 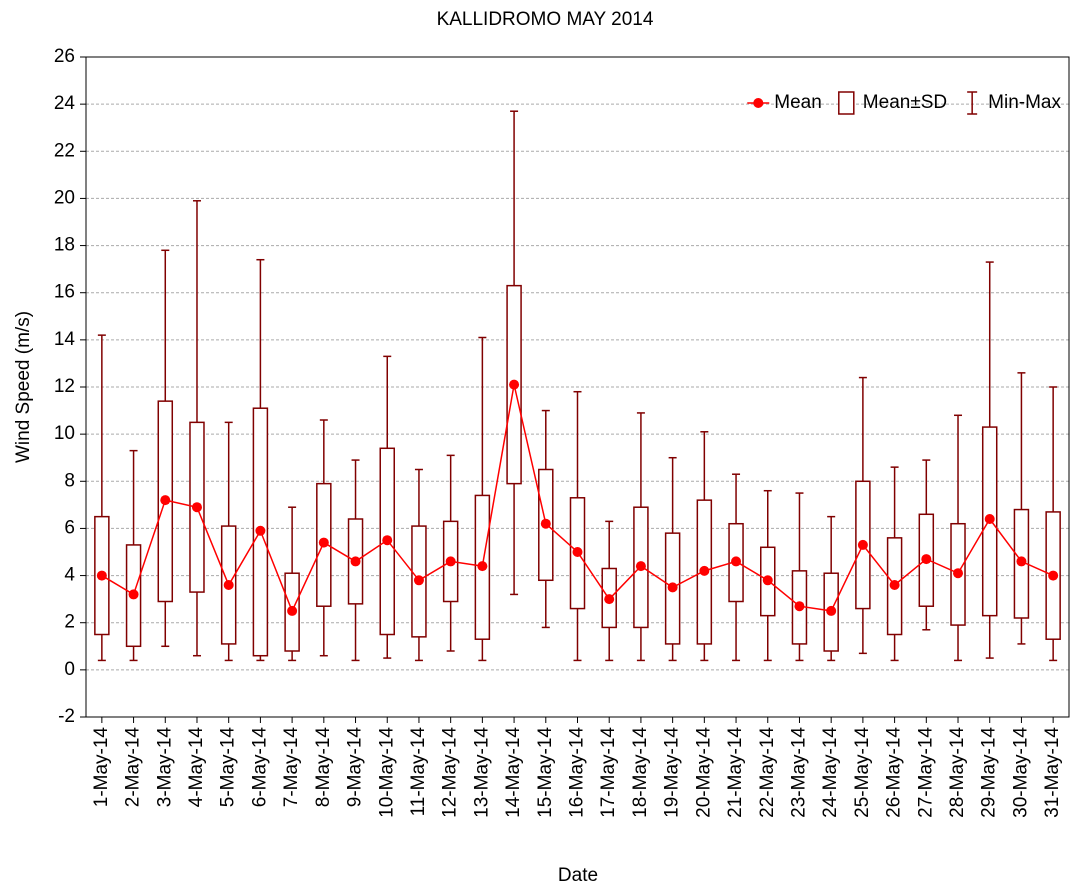 What do you see at coordinates (672, 772) in the screenshot?
I see `x-tick-label: 19-May-14` at bounding box center [672, 772].